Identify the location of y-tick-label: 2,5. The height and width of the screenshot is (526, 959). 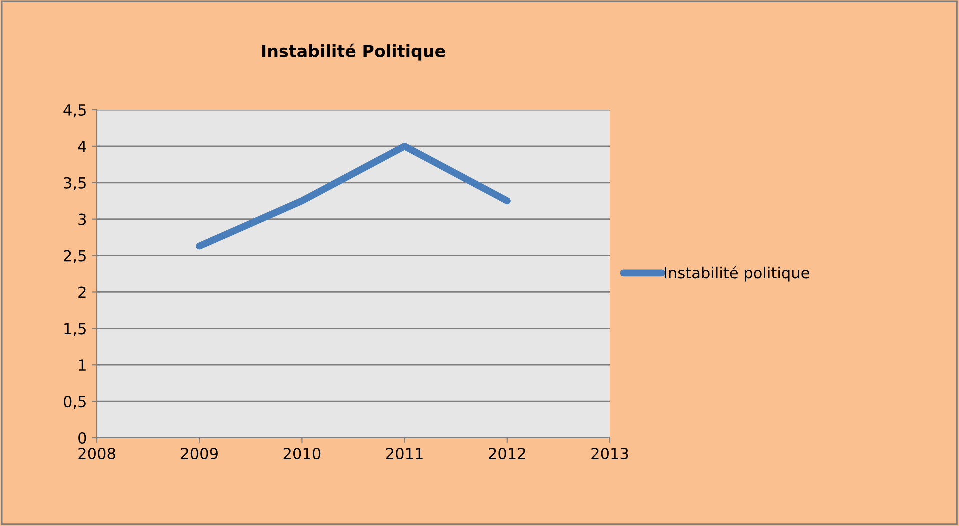
(75, 257).